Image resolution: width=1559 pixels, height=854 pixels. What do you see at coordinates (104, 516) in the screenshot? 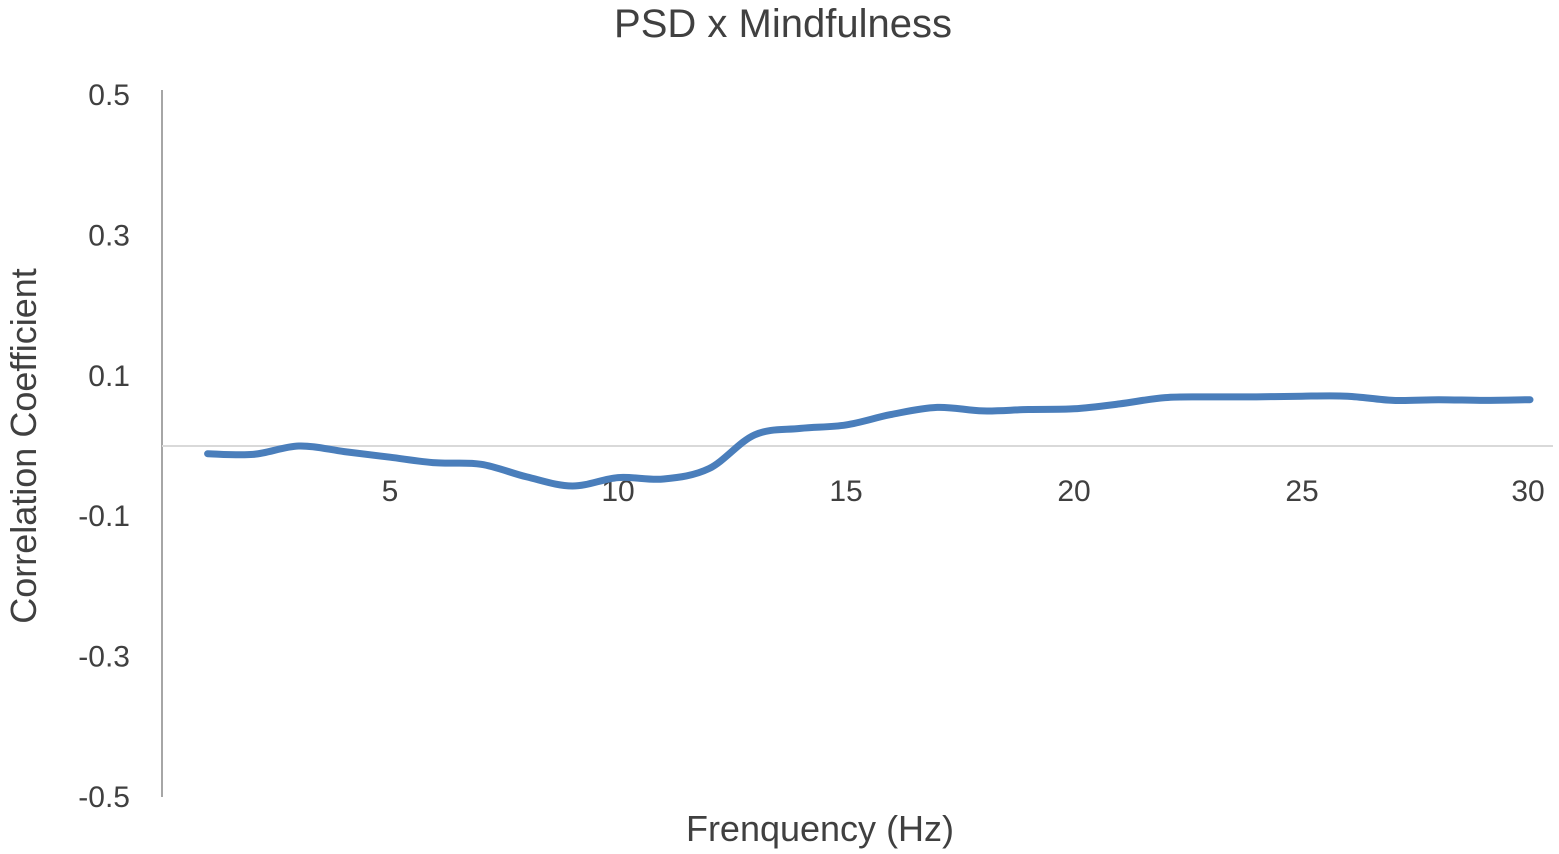
I see `y-tick-label: -0.1` at bounding box center [104, 516].